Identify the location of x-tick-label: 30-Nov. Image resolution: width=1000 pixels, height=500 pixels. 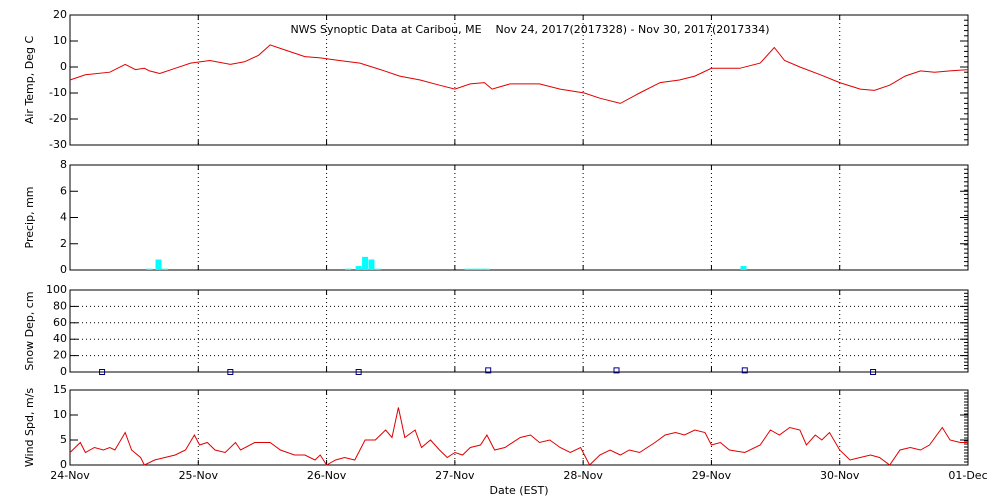
(840, 475).